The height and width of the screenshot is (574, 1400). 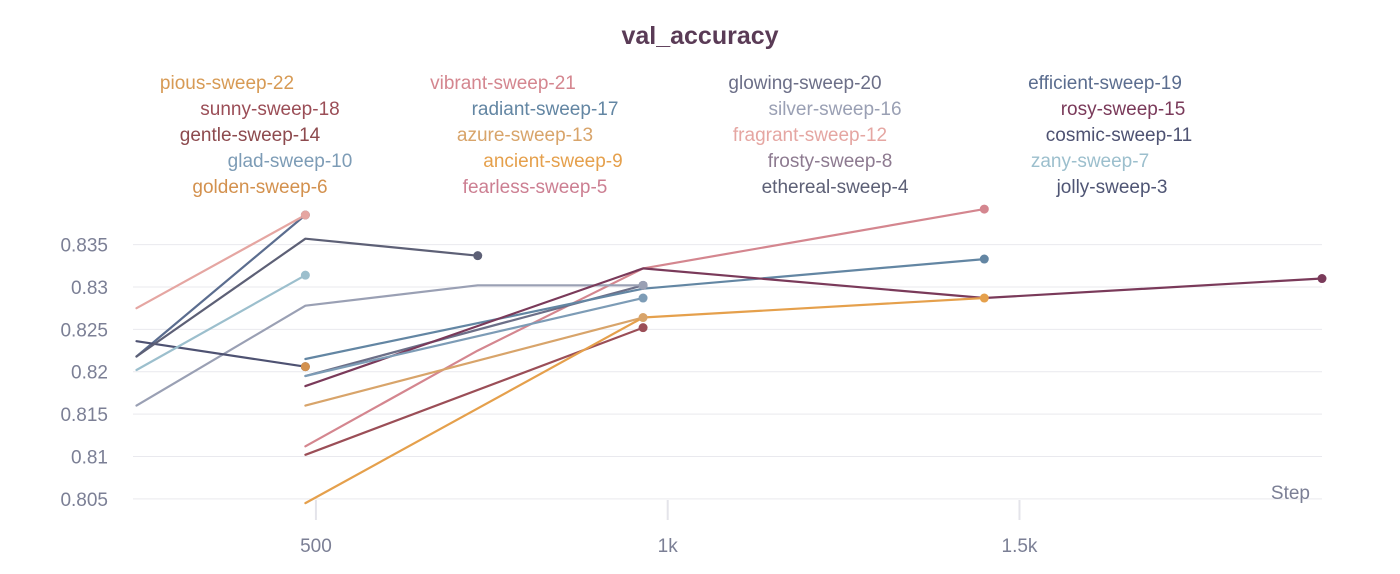 I want to click on legend-entry: radiant-sweep-17, so click(x=545, y=109).